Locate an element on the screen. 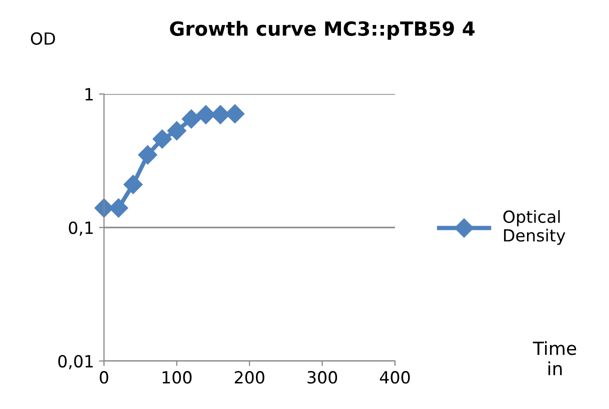  x-tick-label: 200 is located at coordinates (249, 377).